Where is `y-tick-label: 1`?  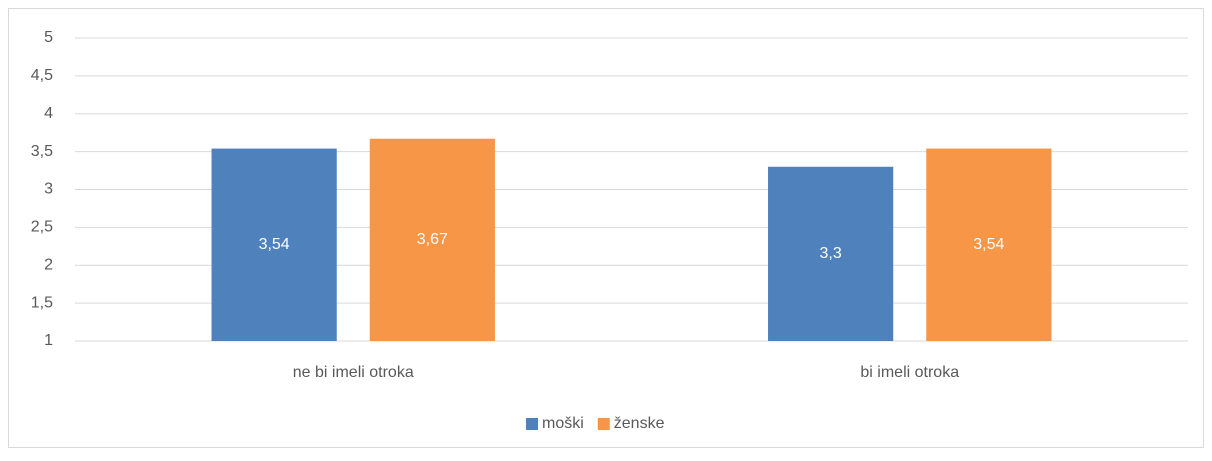
y-tick-label: 1 is located at coordinates (48, 340).